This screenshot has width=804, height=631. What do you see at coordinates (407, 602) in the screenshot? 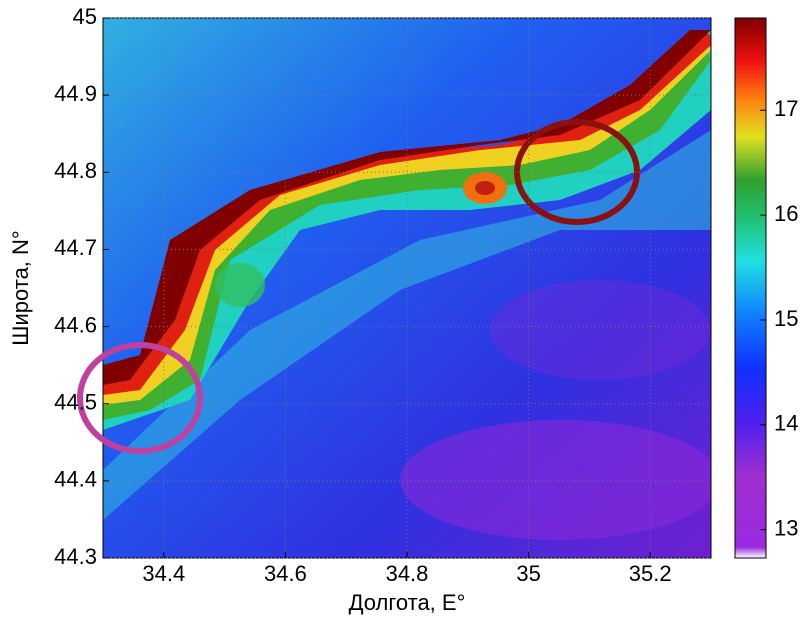
I see `x-axis-label: Долгота, E°` at bounding box center [407, 602].